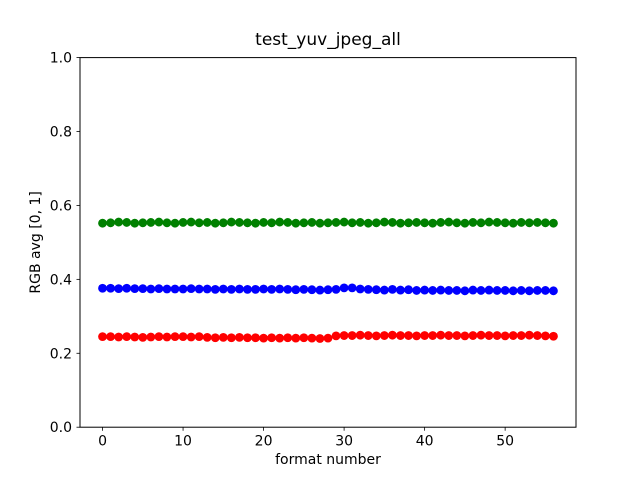 The height and width of the screenshot is (480, 640). Describe the element at coordinates (328, 460) in the screenshot. I see `x-axis-label: format number` at that location.